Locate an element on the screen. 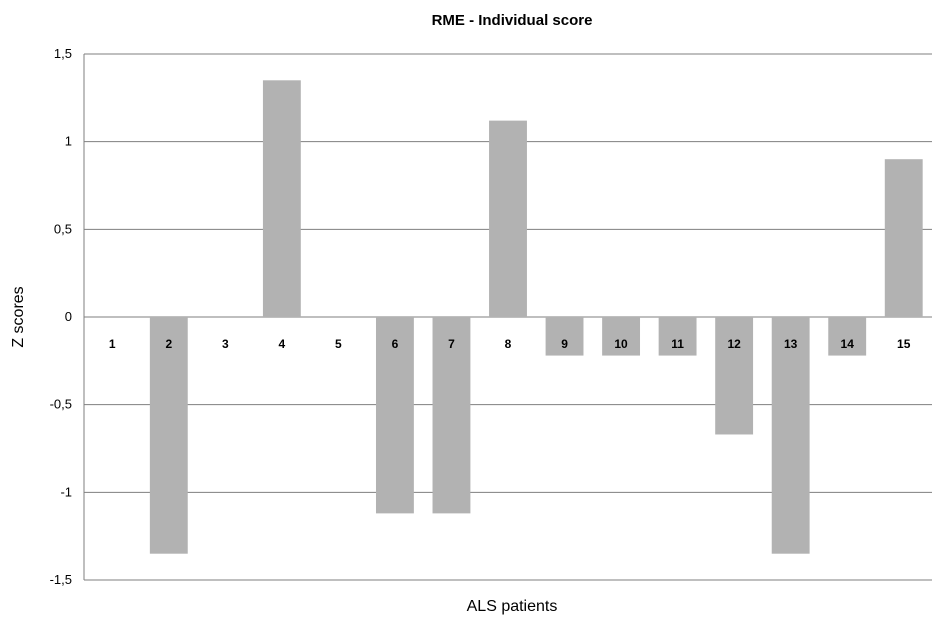 This screenshot has width=932, height=619. y-tick-label: -0,5 is located at coordinates (61, 404).